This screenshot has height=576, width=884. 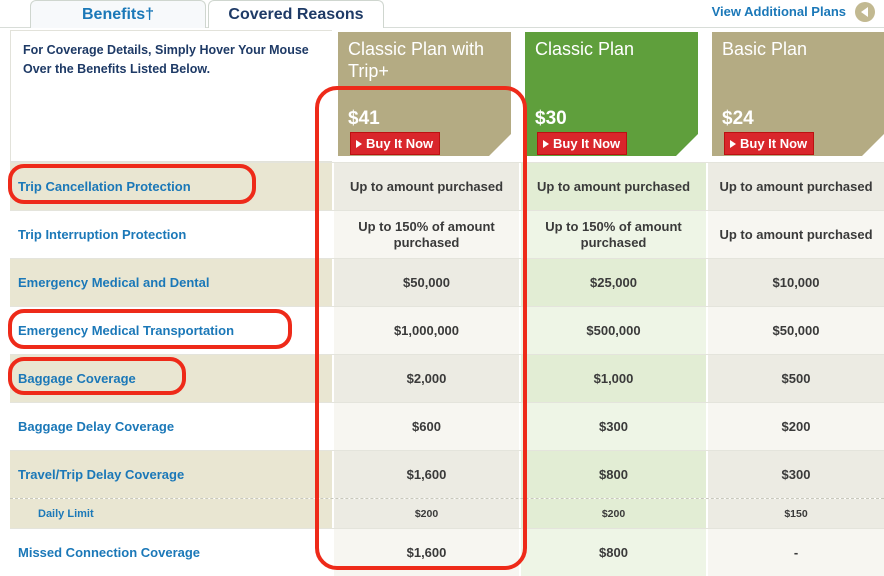 What do you see at coordinates (171, 234) in the screenshot?
I see `benefit-link: Trip Interruption Protection` at bounding box center [171, 234].